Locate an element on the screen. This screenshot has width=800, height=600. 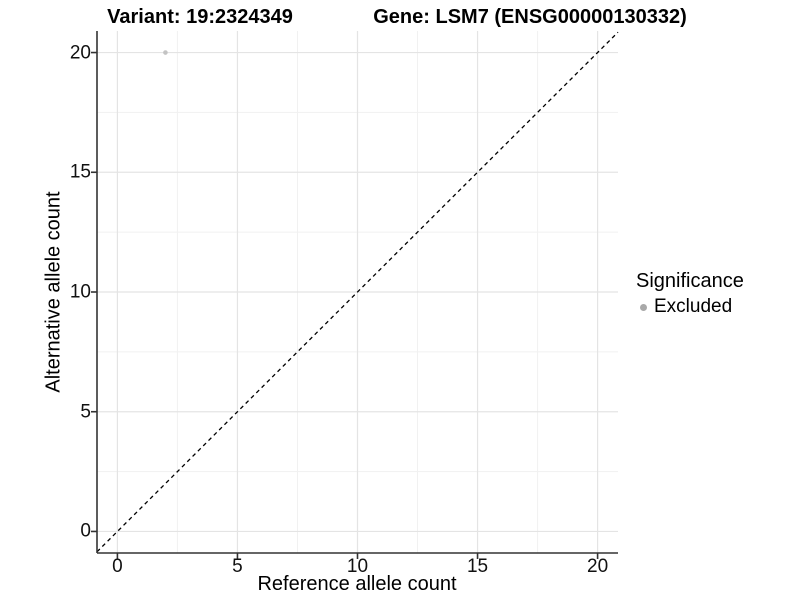
x-tick-label: 15 is located at coordinates (477, 566).